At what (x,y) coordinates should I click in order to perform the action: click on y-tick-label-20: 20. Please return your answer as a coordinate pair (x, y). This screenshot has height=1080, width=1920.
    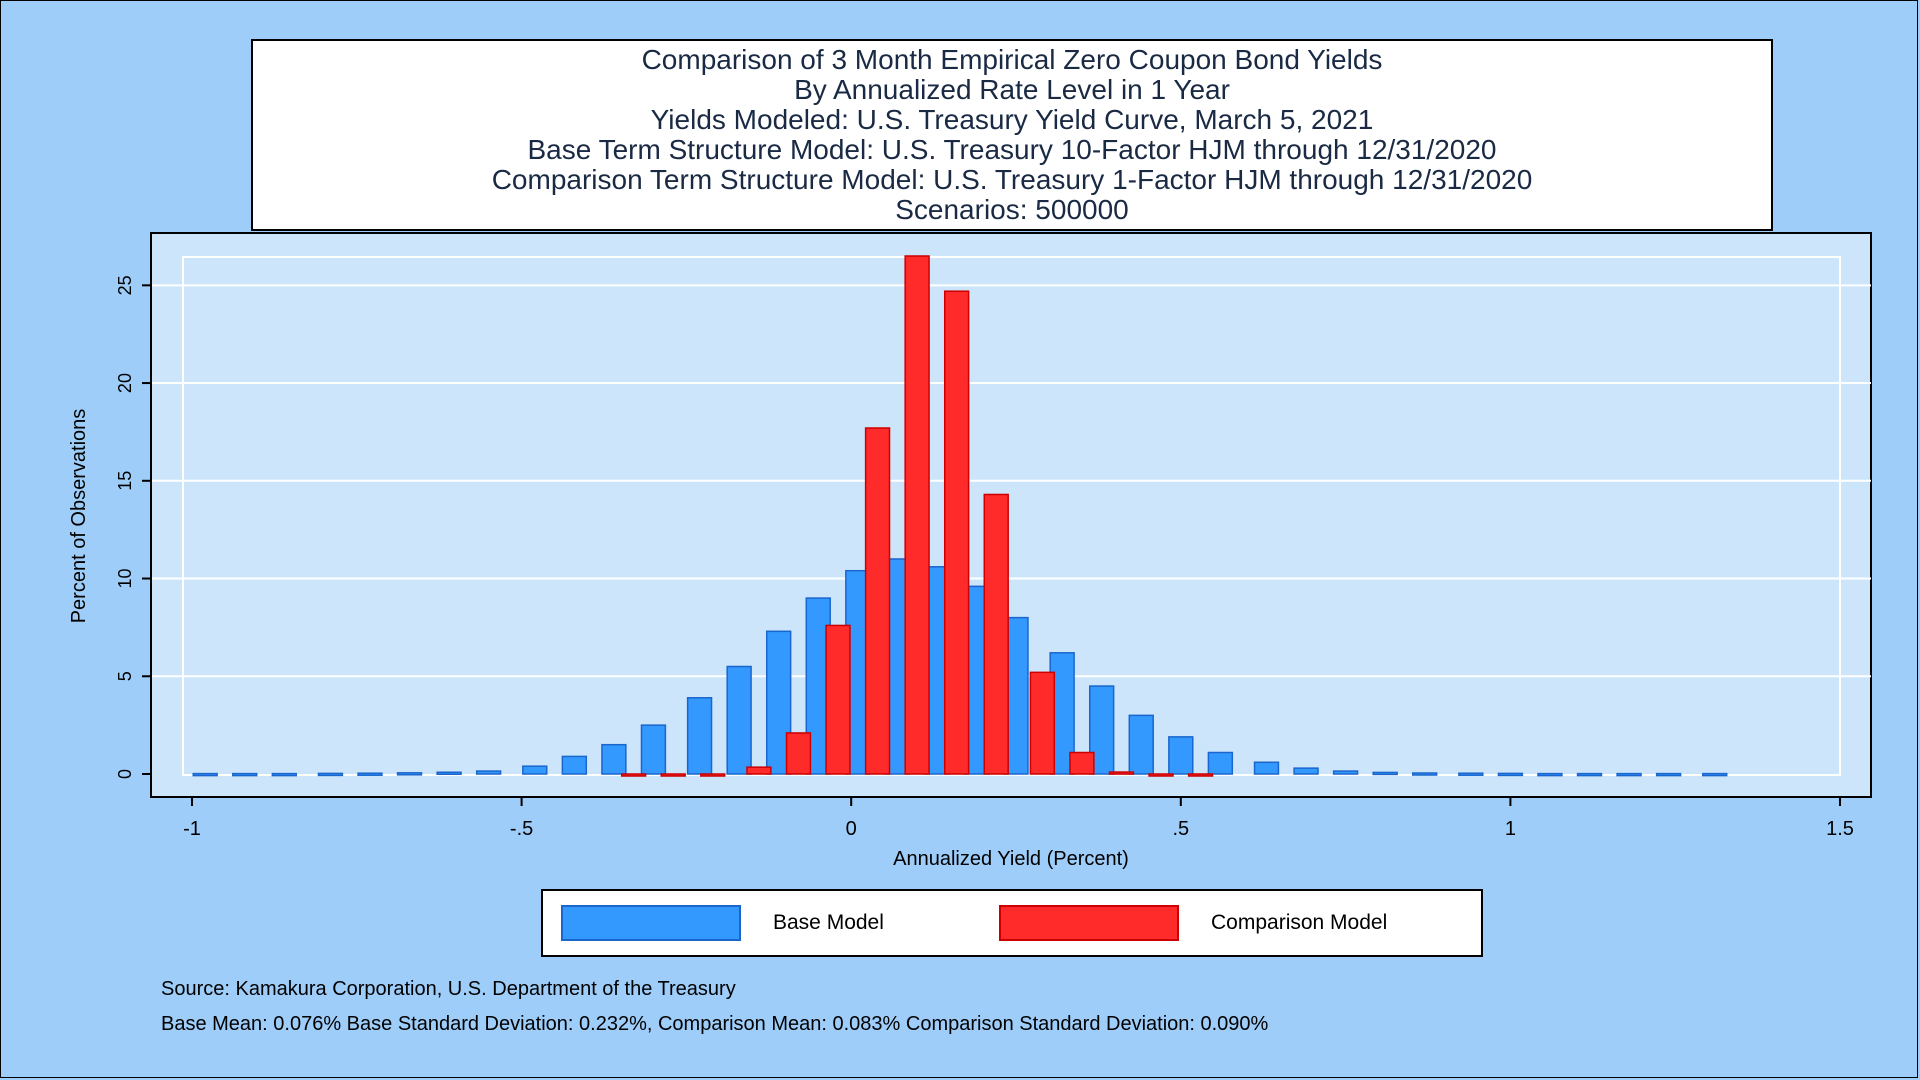
    Looking at the image, I should click on (125, 383).